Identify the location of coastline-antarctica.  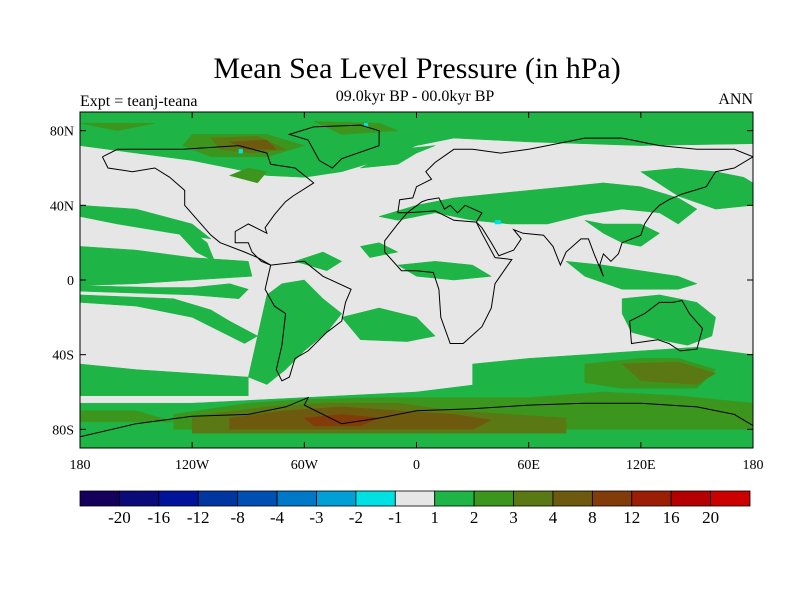
(416, 417).